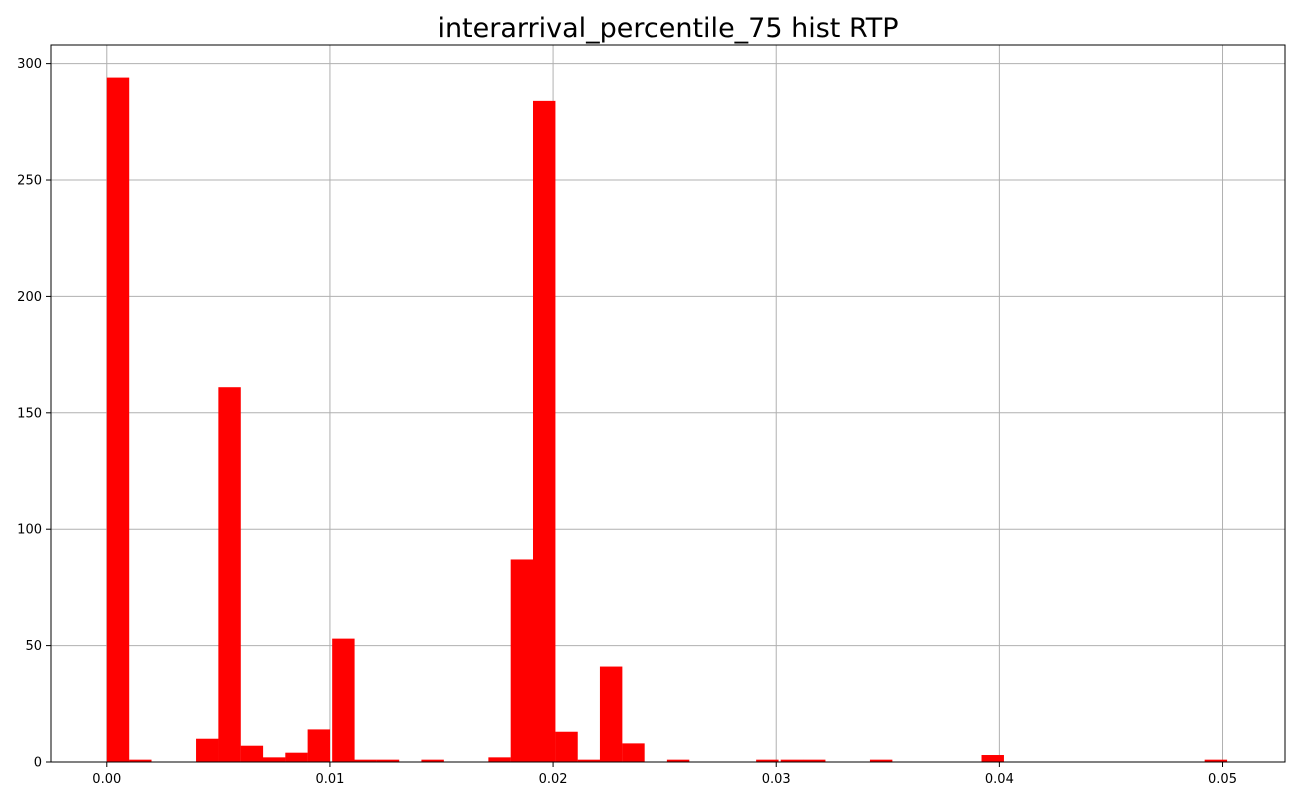 This screenshot has width=1300, height=800. What do you see at coordinates (329, 779) in the screenshot?
I see `x-tick-label-1: 0.01` at bounding box center [329, 779].